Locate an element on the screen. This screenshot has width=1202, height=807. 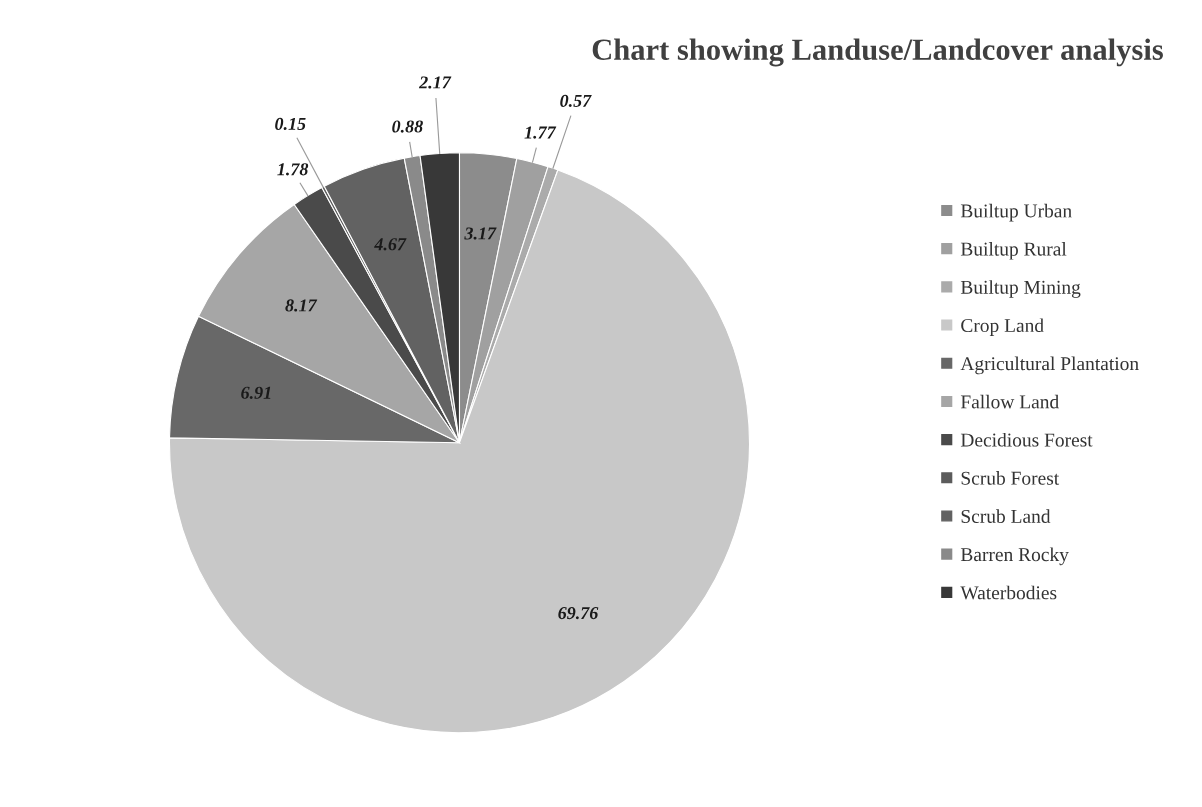
legend-label: Agricultural Plantation is located at coordinates (1049, 365).